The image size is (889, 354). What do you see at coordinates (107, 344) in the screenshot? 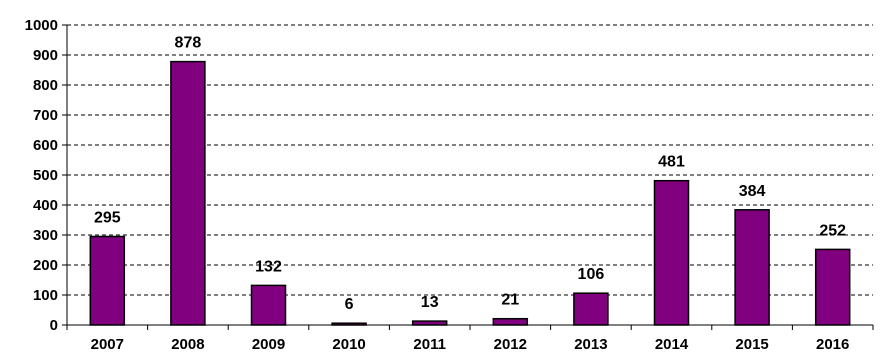
I see `x-tick-label: 2007` at bounding box center [107, 344].